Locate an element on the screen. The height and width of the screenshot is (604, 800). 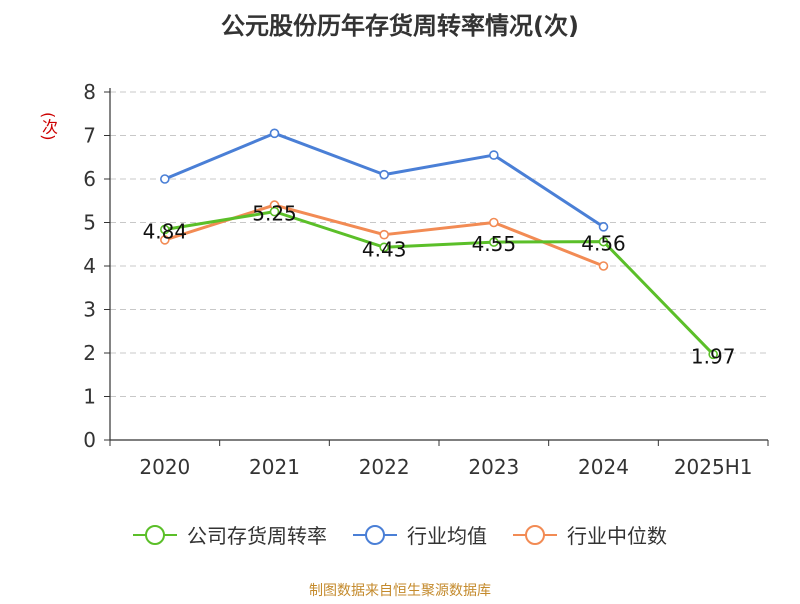
data-label: 1.97 is located at coordinates (713, 356).